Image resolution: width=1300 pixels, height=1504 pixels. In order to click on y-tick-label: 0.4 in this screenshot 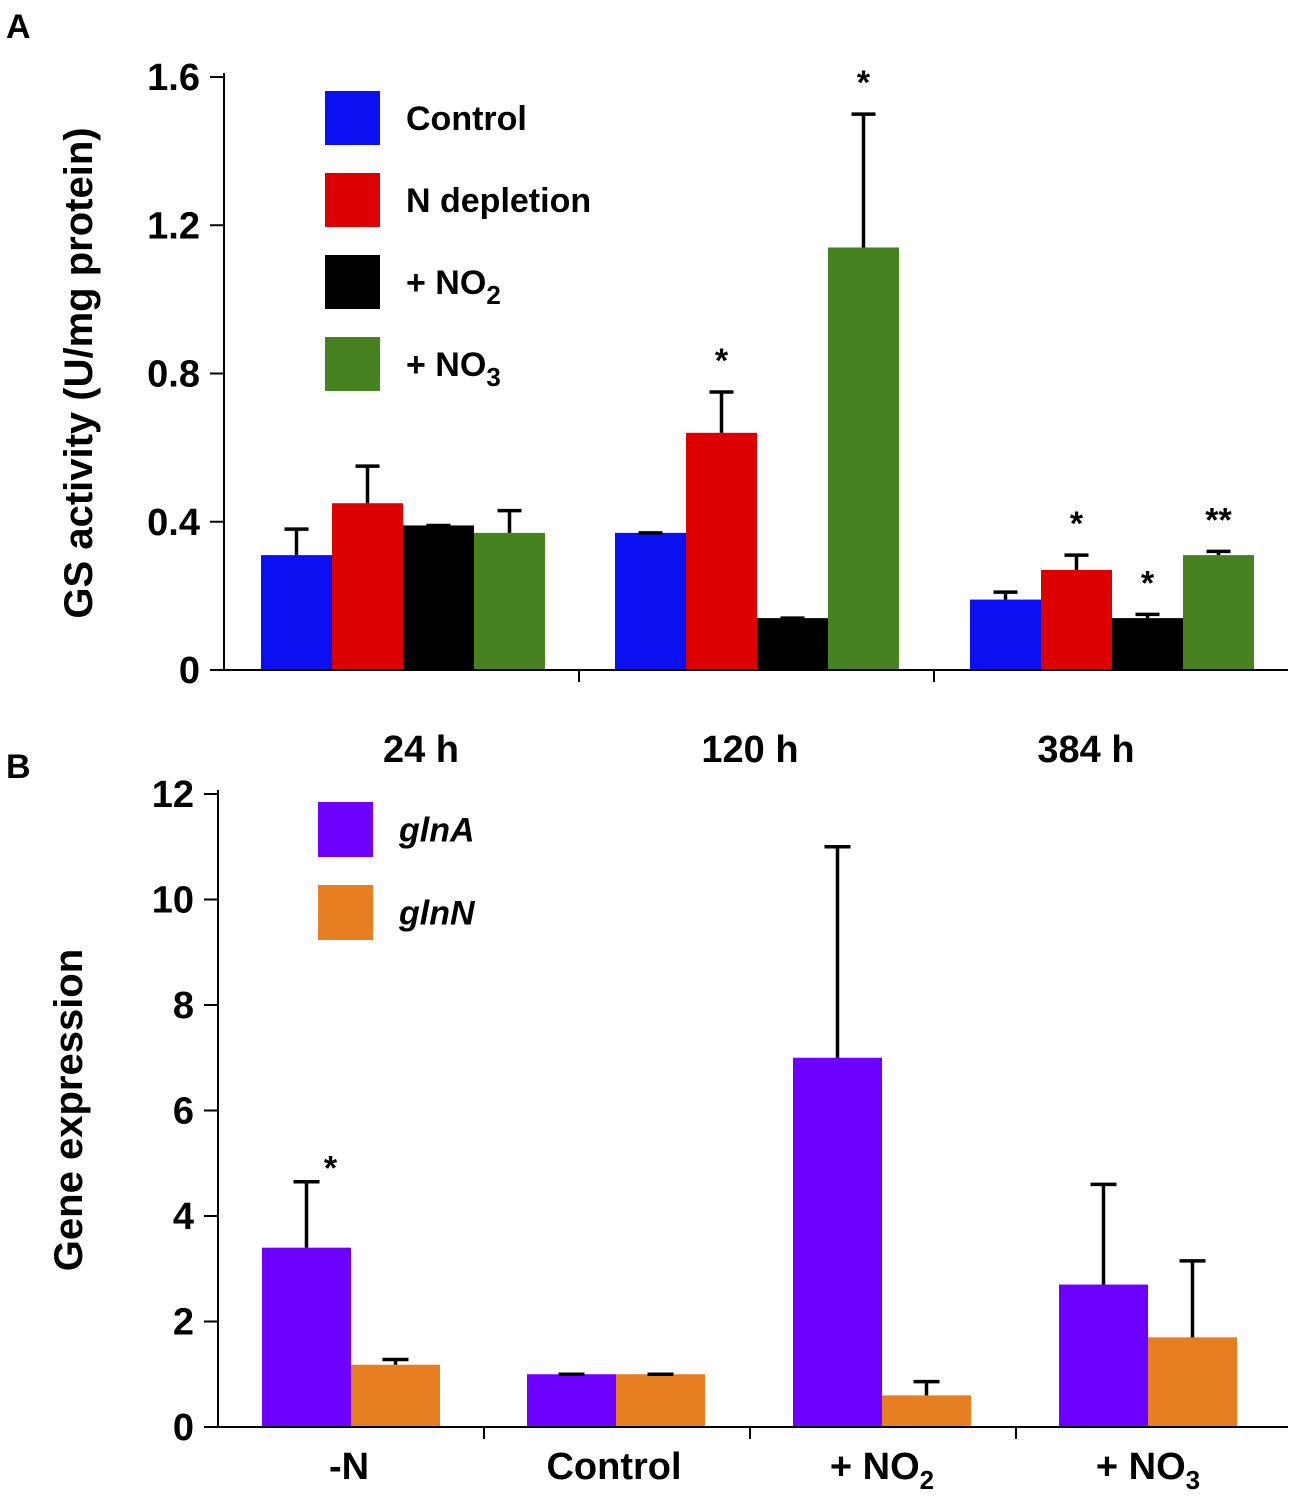, I will do `click(173, 523)`.